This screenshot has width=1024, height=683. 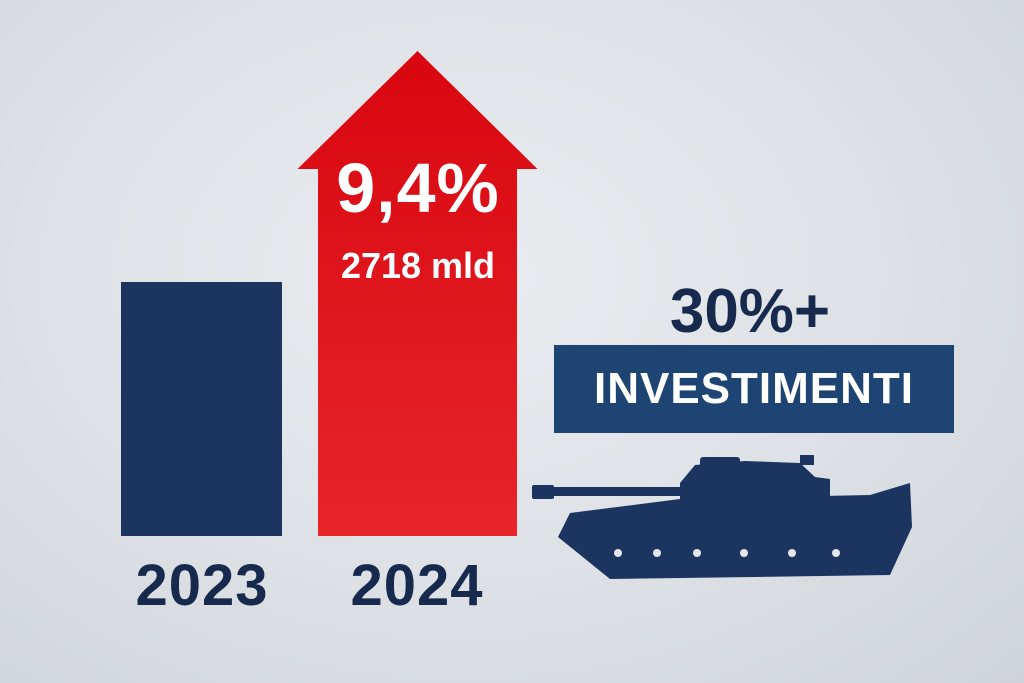 What do you see at coordinates (202, 585) in the screenshot?
I see `x-tick-label-2023: 2023` at bounding box center [202, 585].